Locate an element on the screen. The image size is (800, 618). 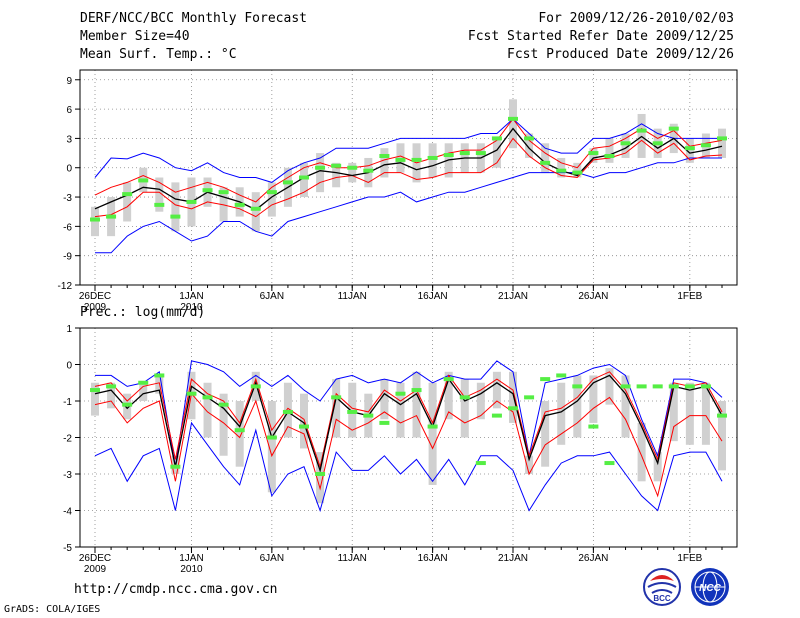
y-tick-label: -3 is located at coordinates (67, 475).